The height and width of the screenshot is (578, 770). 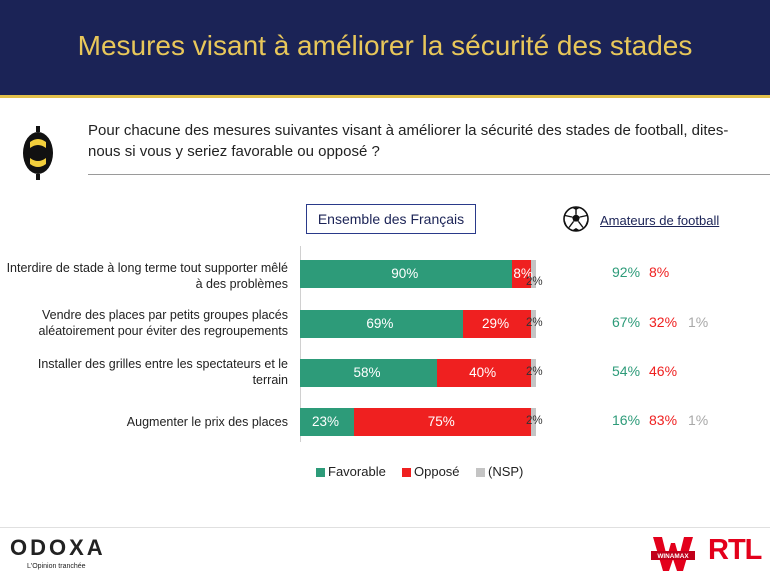 I want to click on amateurs-favorable: 67%, so click(x=626, y=322).